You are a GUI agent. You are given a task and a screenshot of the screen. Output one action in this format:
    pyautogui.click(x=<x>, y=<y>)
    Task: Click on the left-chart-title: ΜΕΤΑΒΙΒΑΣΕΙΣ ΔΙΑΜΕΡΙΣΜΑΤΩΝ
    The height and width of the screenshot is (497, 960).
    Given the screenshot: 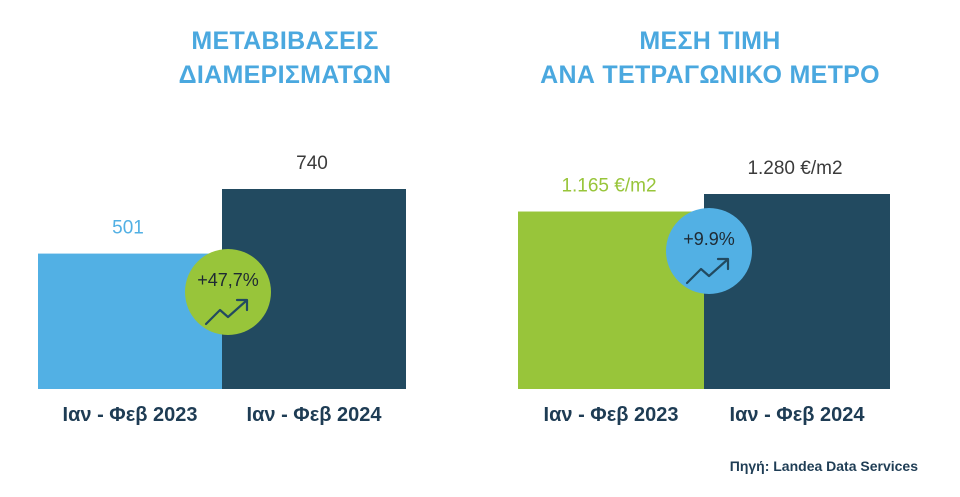 What is the action you would take?
    pyautogui.click(x=285, y=58)
    